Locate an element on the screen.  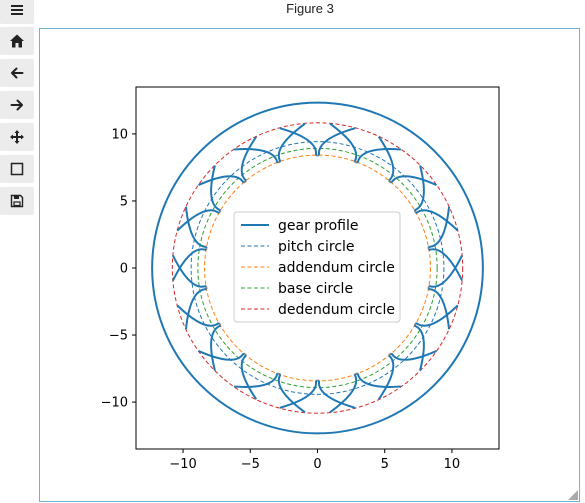
home-icon is located at coordinates (17, 41).